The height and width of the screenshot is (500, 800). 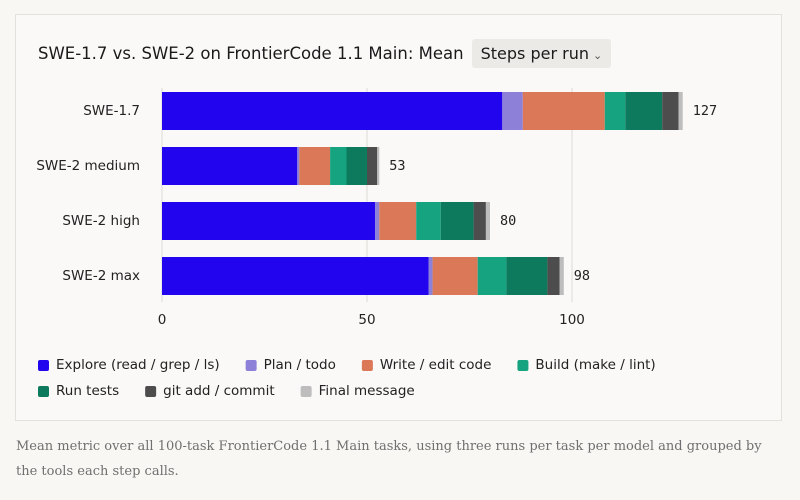 I want to click on metric-dropdown: Steps per run ⌄, so click(x=541, y=53).